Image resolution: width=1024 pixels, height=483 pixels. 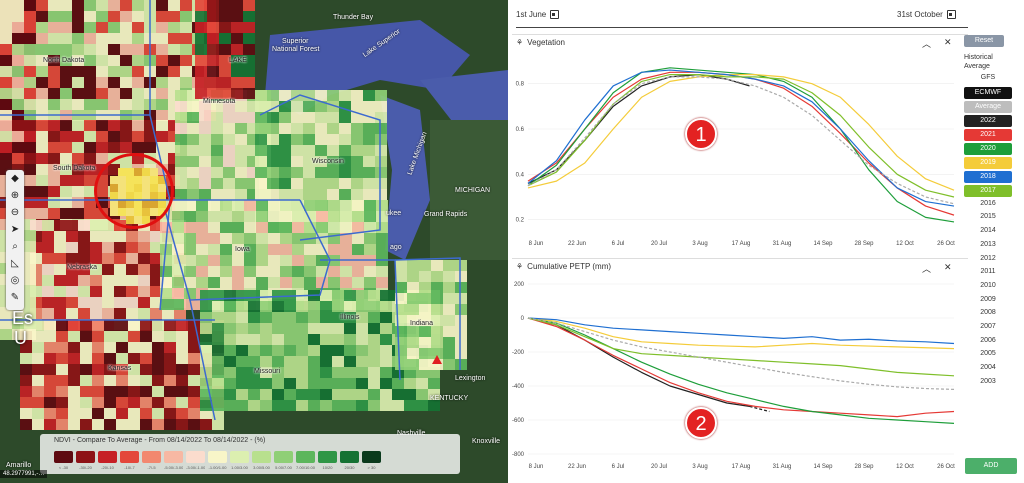 What do you see at coordinates (267, 371) in the screenshot?
I see `map-label-missouri: Missouri` at bounding box center [267, 371].